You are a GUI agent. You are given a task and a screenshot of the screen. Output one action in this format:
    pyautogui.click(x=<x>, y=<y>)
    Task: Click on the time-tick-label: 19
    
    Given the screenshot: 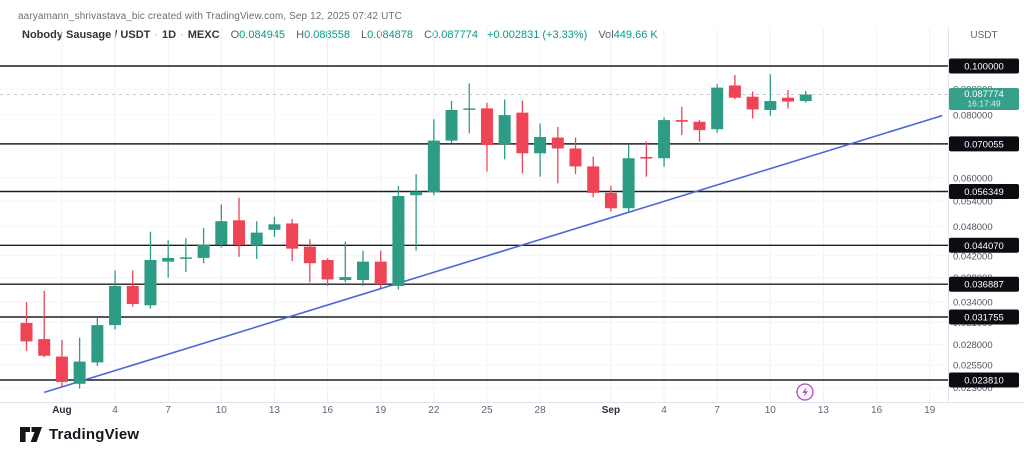 What is the action you would take?
    pyautogui.click(x=381, y=410)
    